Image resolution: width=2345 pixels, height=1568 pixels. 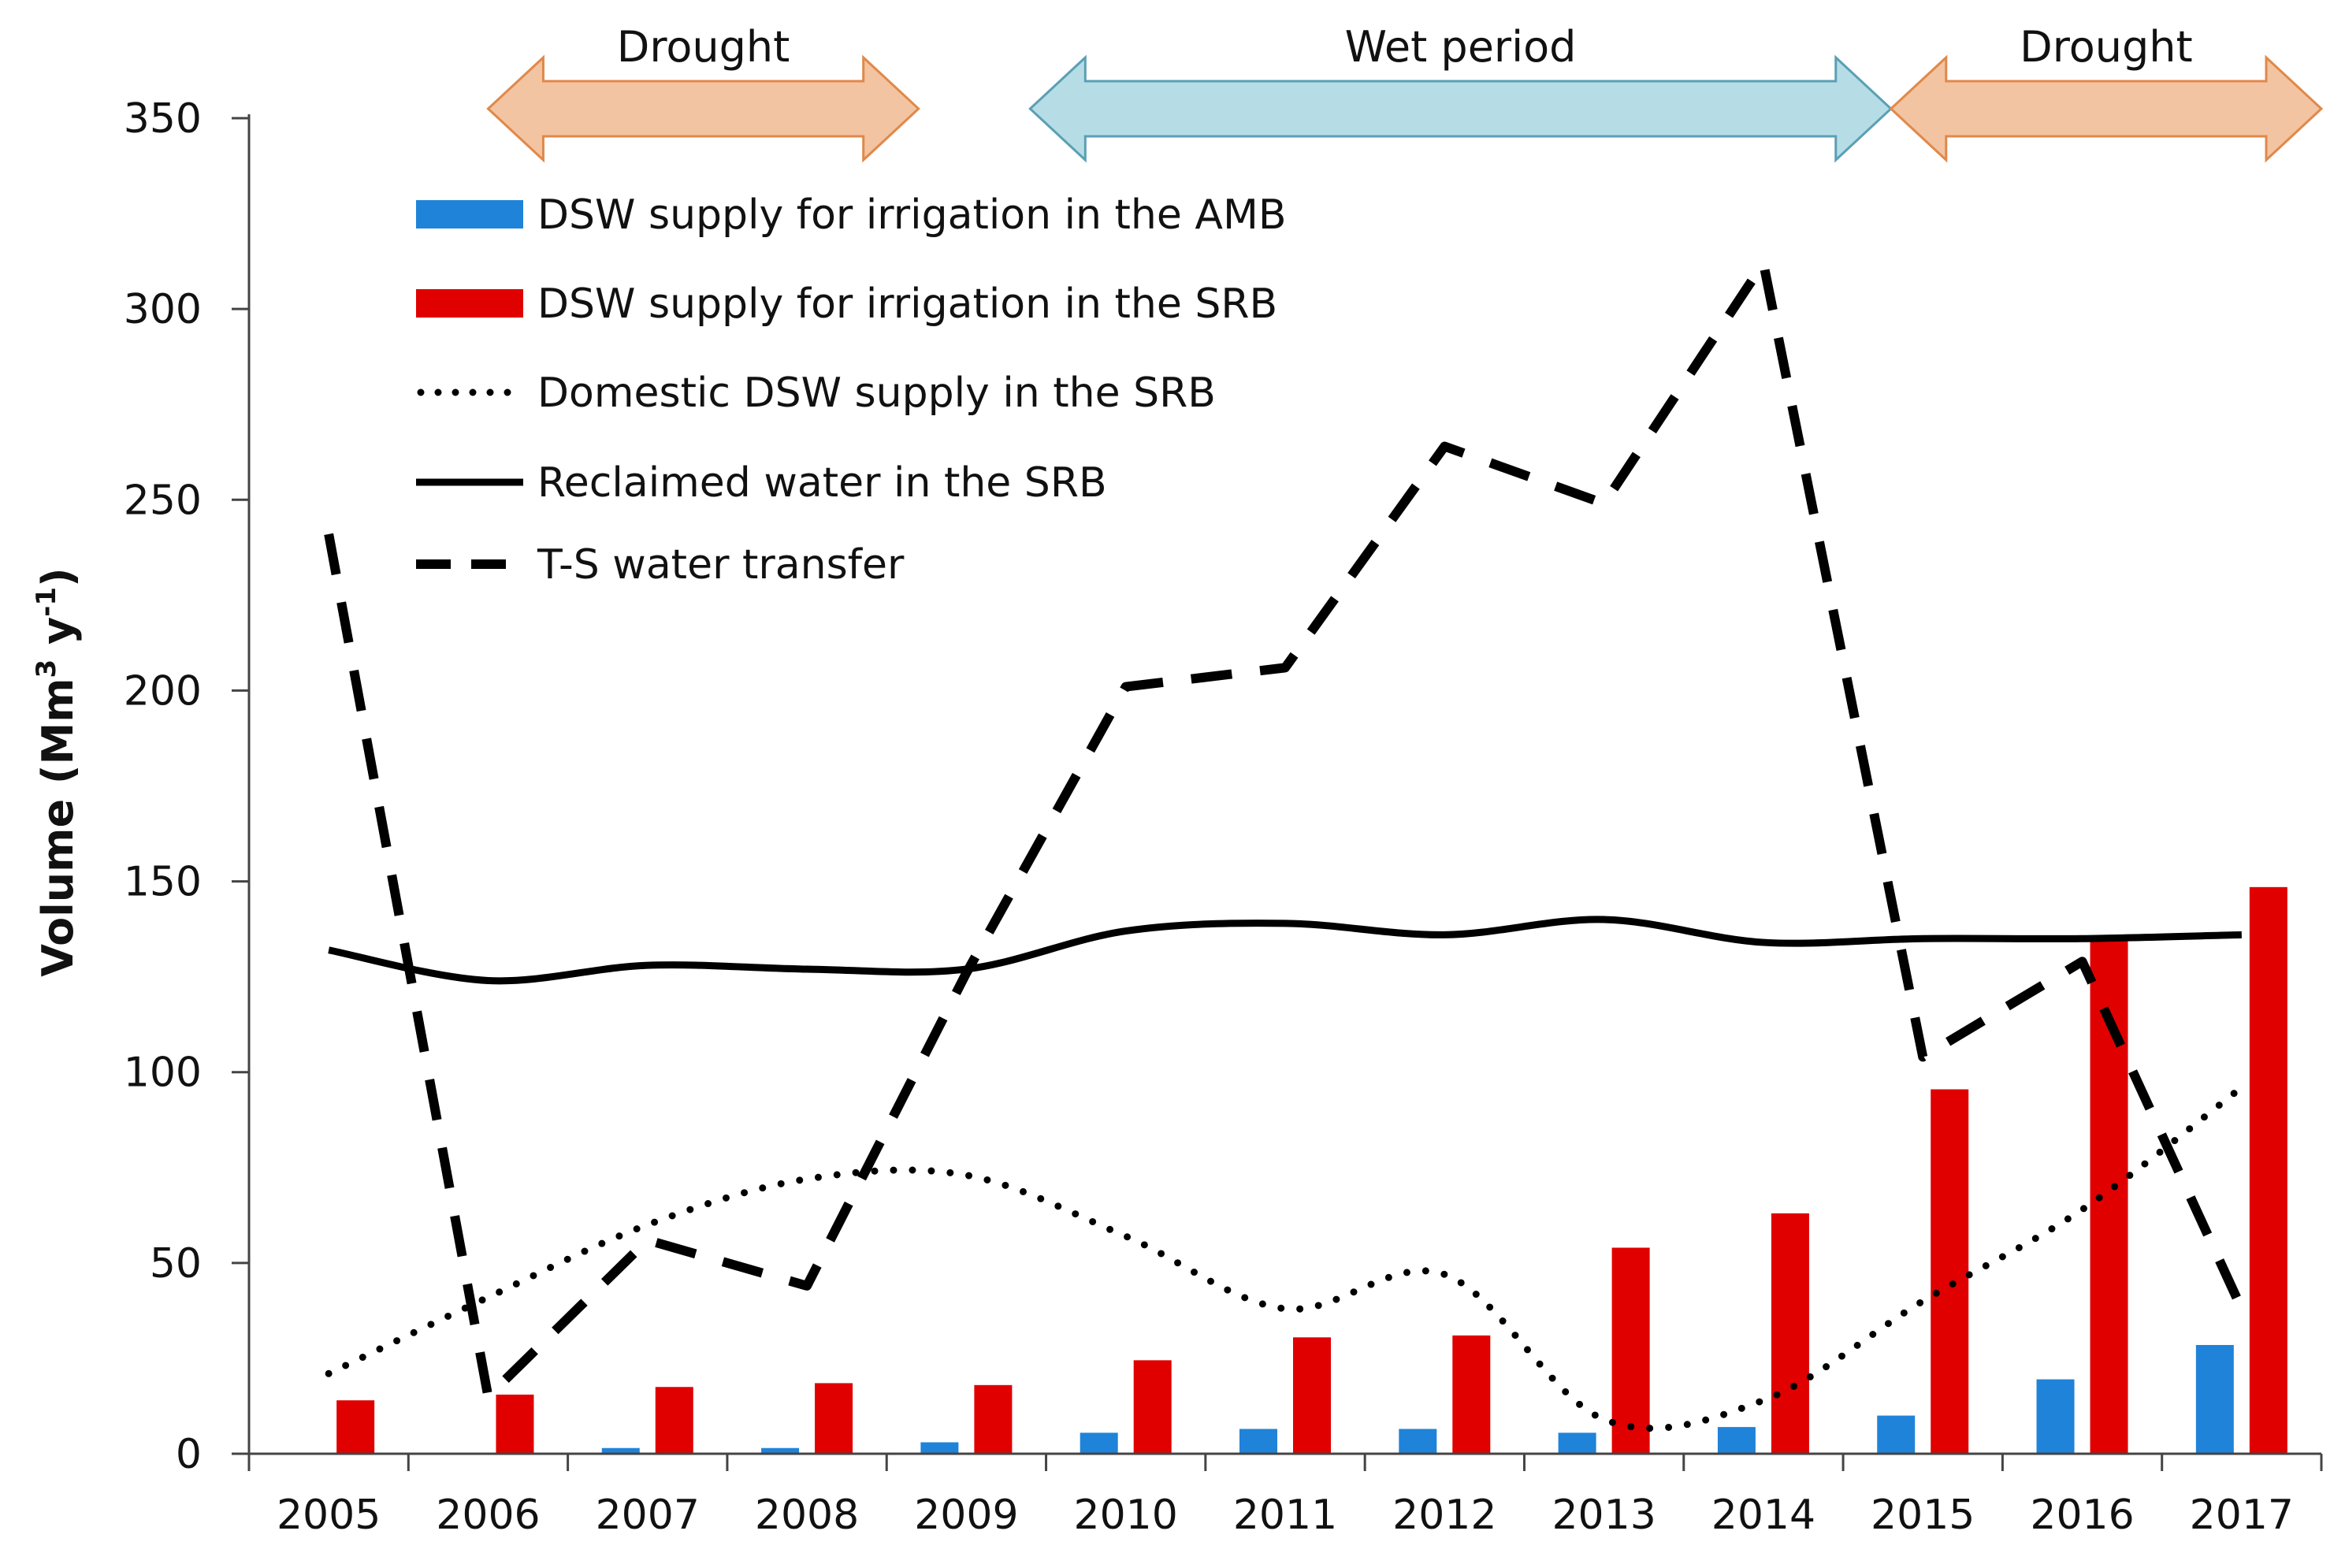 I want to click on x-tick-label: 2009, so click(x=966, y=1515).